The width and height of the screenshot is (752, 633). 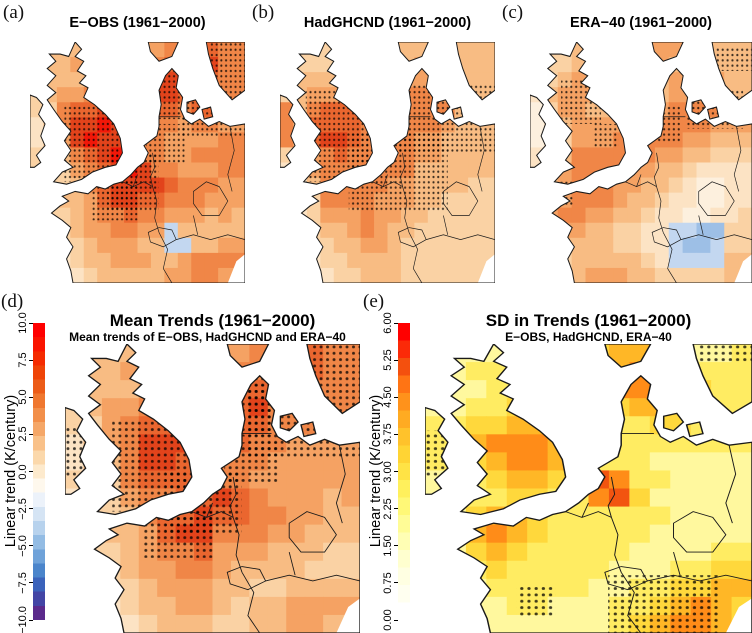 I want to click on colorbar-tick-label: 5.0, so click(x=23, y=397).